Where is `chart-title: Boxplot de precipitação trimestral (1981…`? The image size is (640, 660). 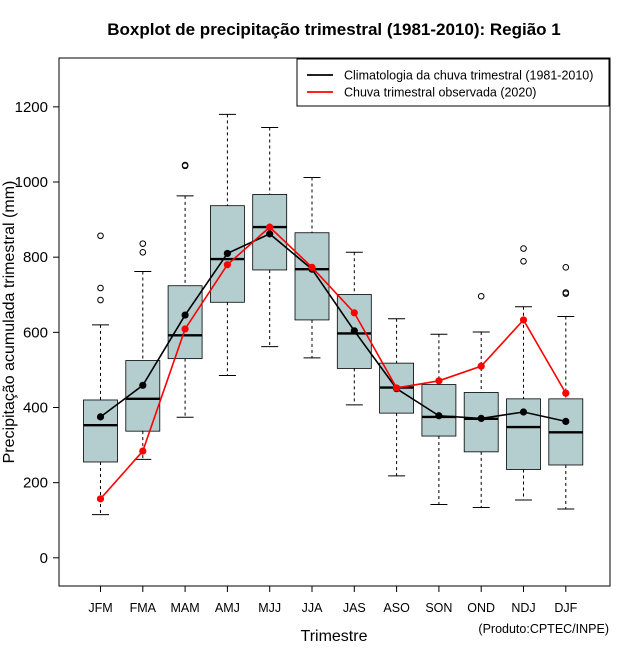 chart-title: Boxplot de precipitação trimestral (1981… is located at coordinates (334, 29).